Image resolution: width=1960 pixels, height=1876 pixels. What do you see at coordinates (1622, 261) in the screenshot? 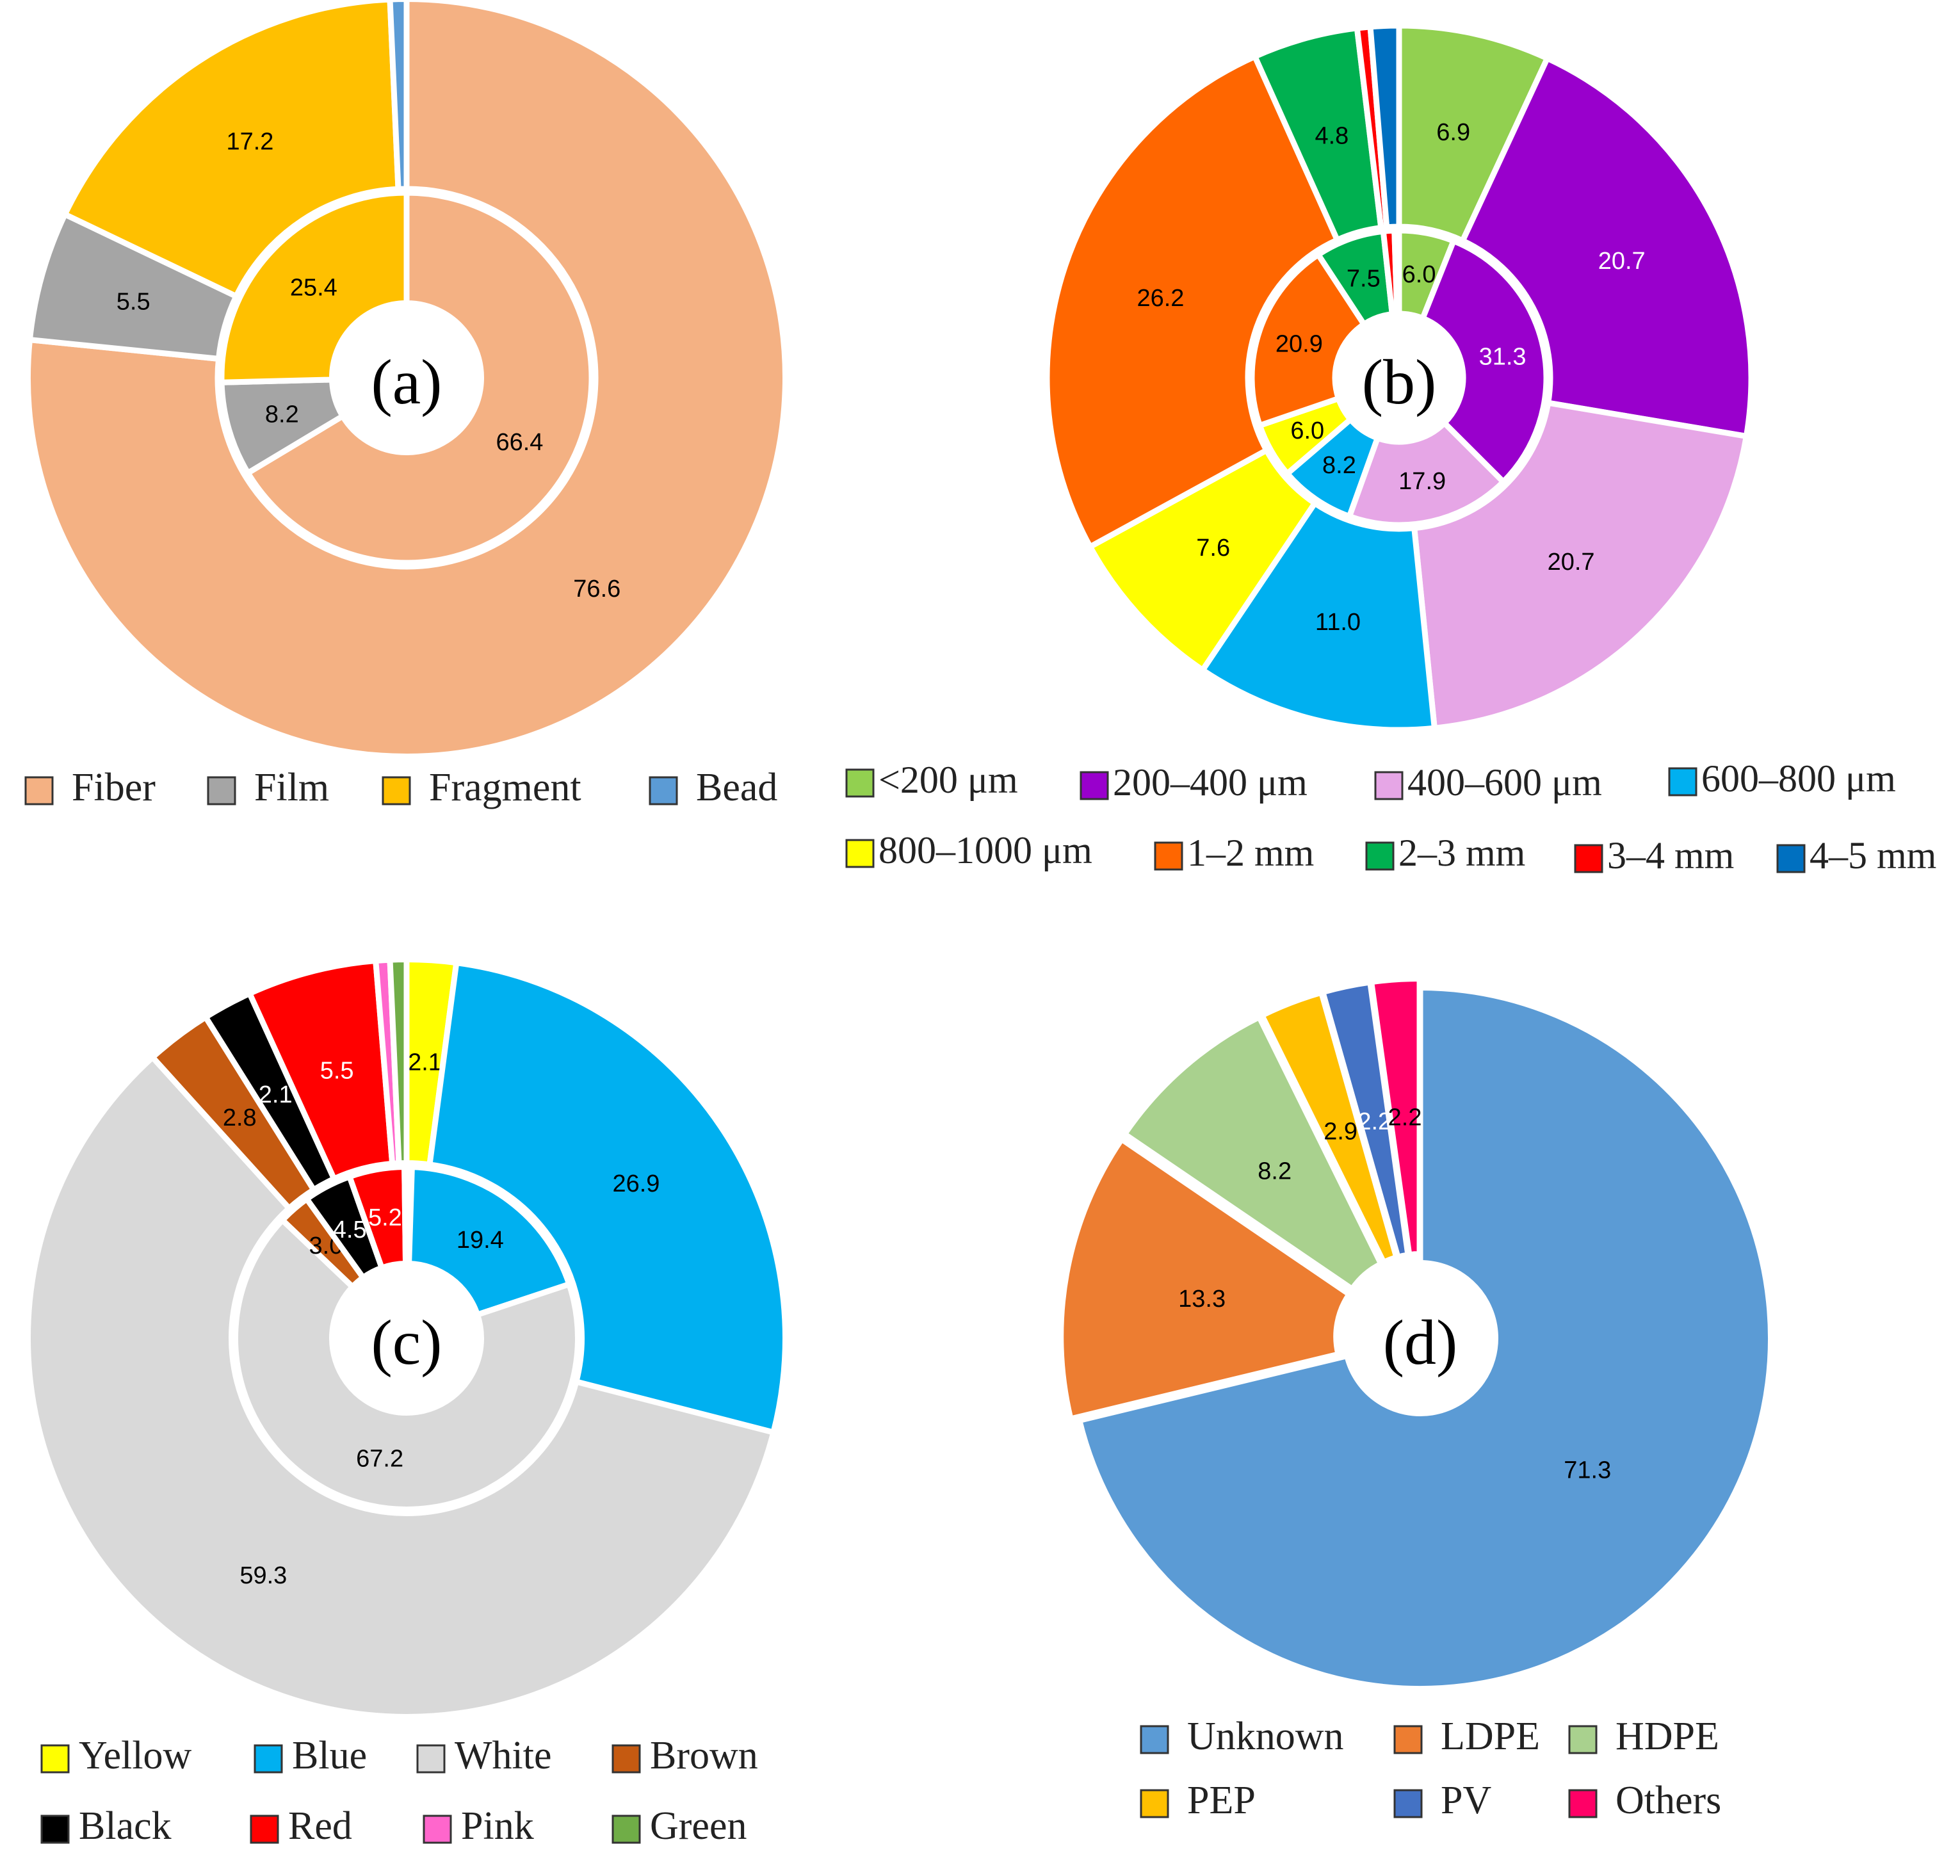
I see `data-label-200-400-um: 20.7` at bounding box center [1622, 261].